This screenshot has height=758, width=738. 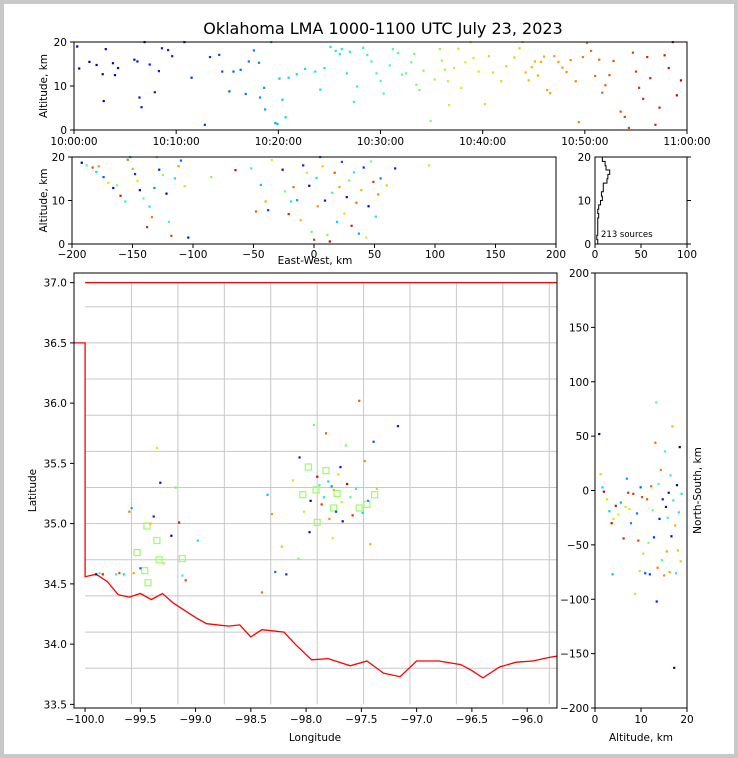 I want to click on x-tick-label: −99.5, so click(x=140, y=720).